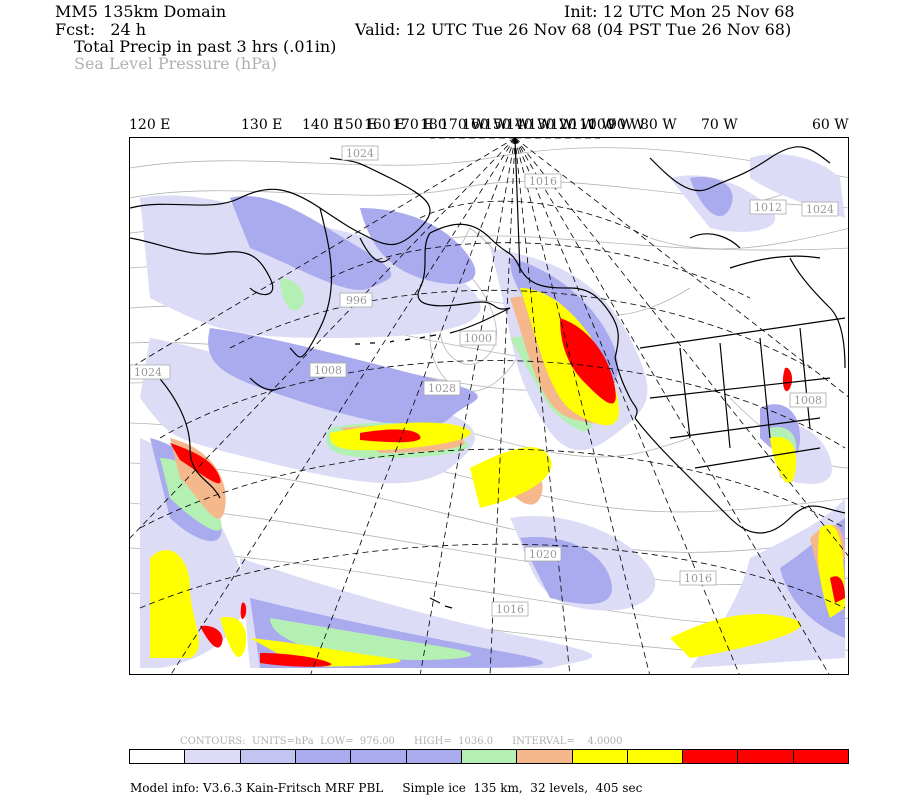  I want to click on field-secondary: Sea Level Pressure (hPa), so click(176, 63).